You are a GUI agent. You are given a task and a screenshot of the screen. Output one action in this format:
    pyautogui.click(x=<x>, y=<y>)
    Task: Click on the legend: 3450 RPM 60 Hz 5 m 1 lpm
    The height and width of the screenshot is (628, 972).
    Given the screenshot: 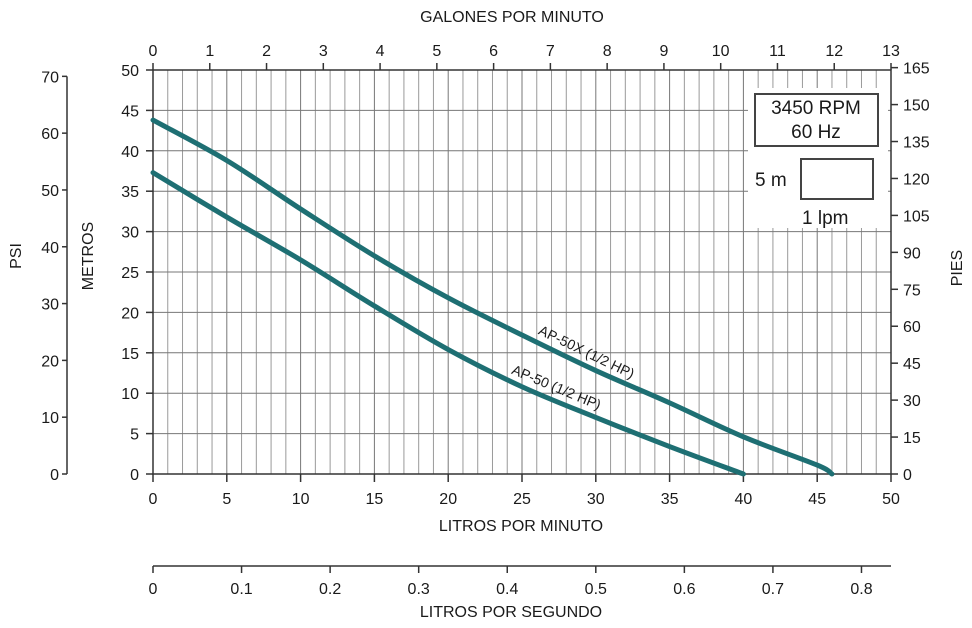 What is the action you would take?
    pyautogui.click(x=818, y=158)
    